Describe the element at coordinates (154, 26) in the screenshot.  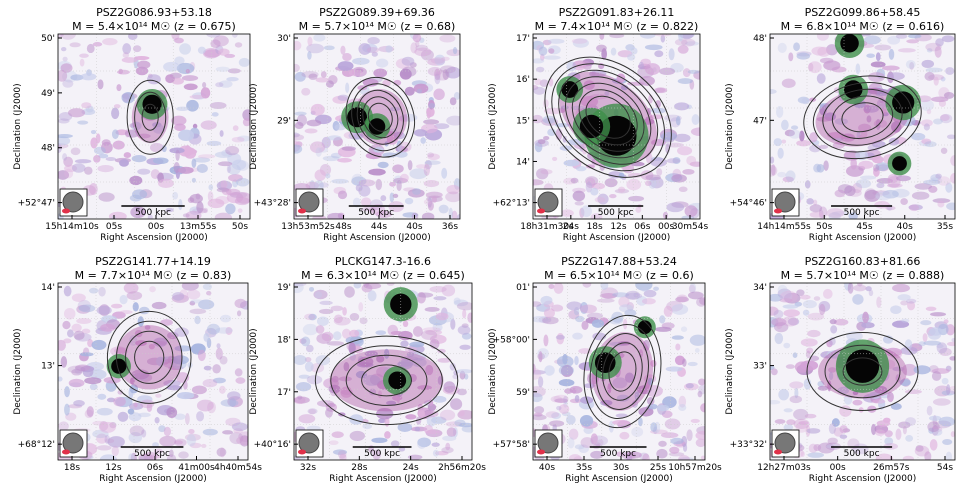
I see `panel-subtitle: M = 5.4×10¹⁴ M☉ (z = 0.675)` at that location.